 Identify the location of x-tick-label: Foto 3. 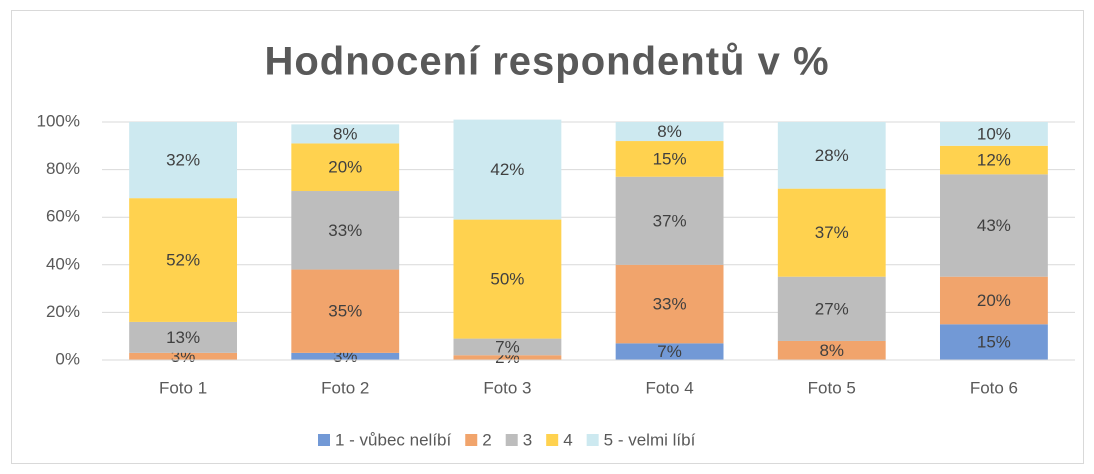
(507, 387).